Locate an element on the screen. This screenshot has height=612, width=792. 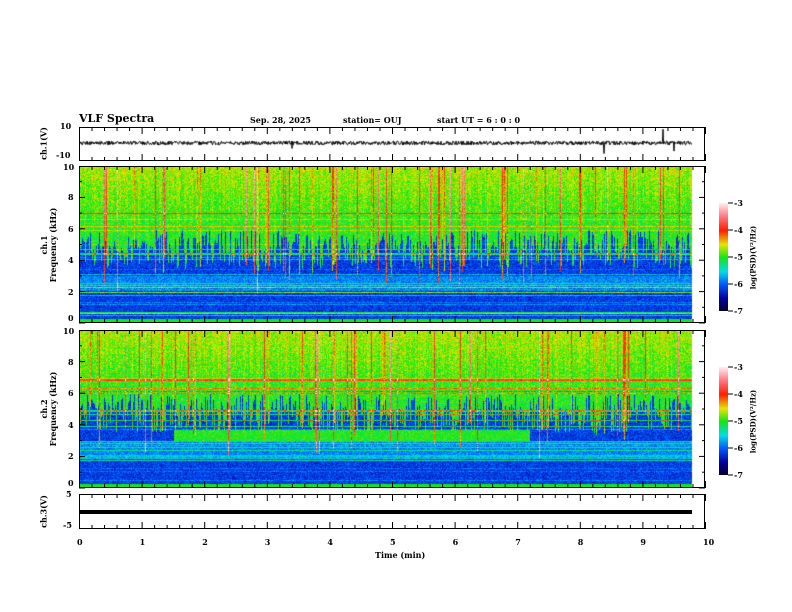
ch1-colorbar is located at coordinates (723, 257).